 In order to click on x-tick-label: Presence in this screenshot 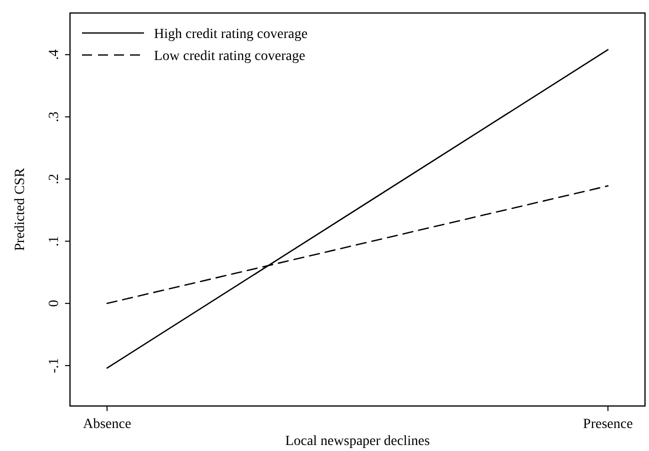, I will do `click(608, 424)`.